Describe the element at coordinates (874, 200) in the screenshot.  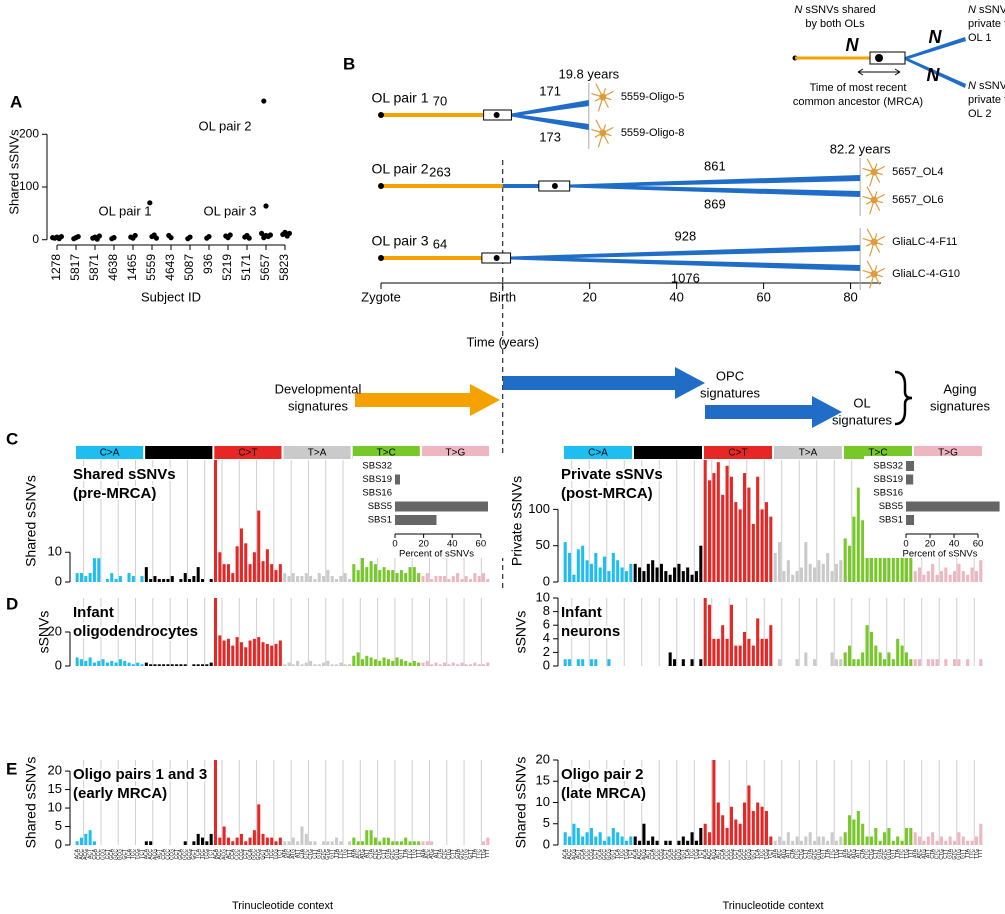
I see `cell-icon` at that location.